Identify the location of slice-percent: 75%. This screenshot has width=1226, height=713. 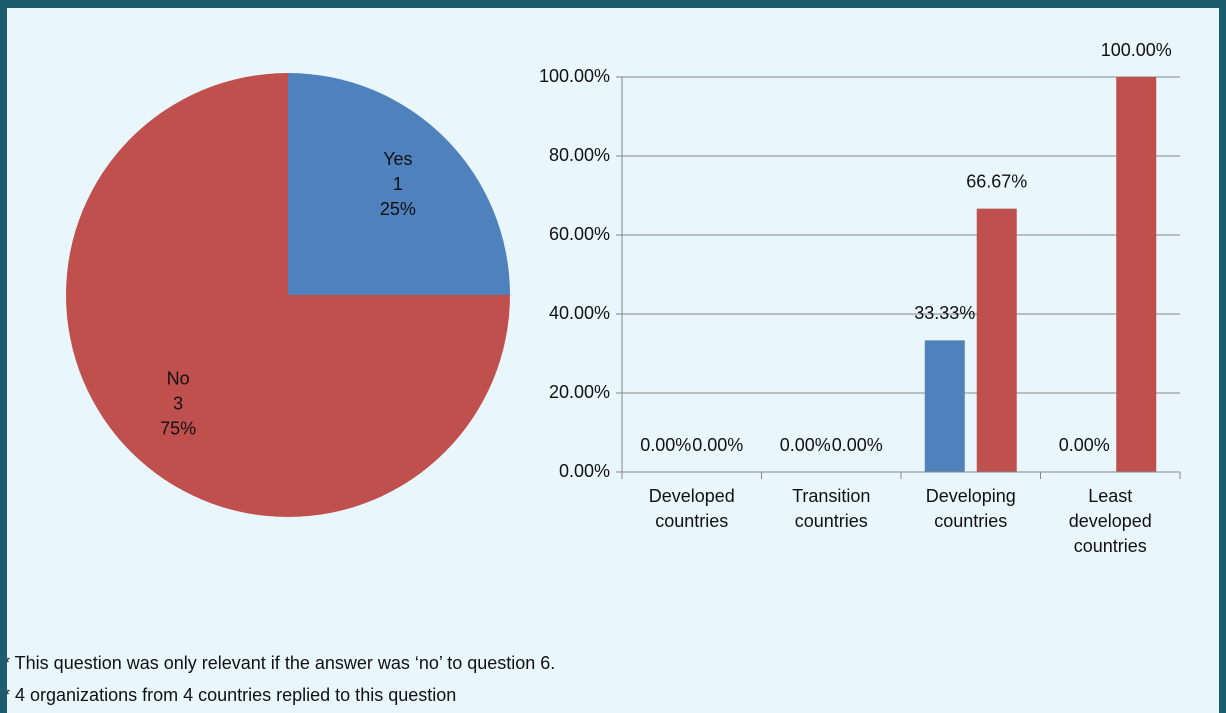
(178, 429).